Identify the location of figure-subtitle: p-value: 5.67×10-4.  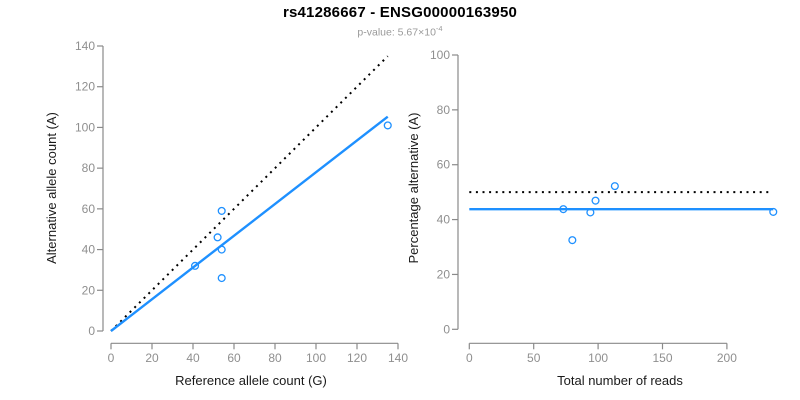
(400, 31).